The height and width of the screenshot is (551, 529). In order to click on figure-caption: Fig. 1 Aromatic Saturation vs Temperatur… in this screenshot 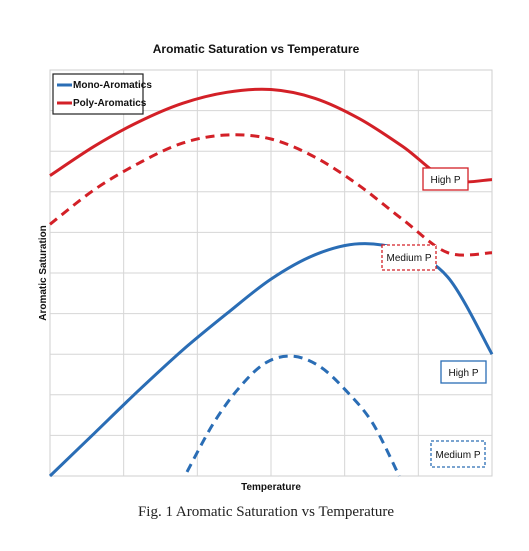, I will do `click(266, 512)`.